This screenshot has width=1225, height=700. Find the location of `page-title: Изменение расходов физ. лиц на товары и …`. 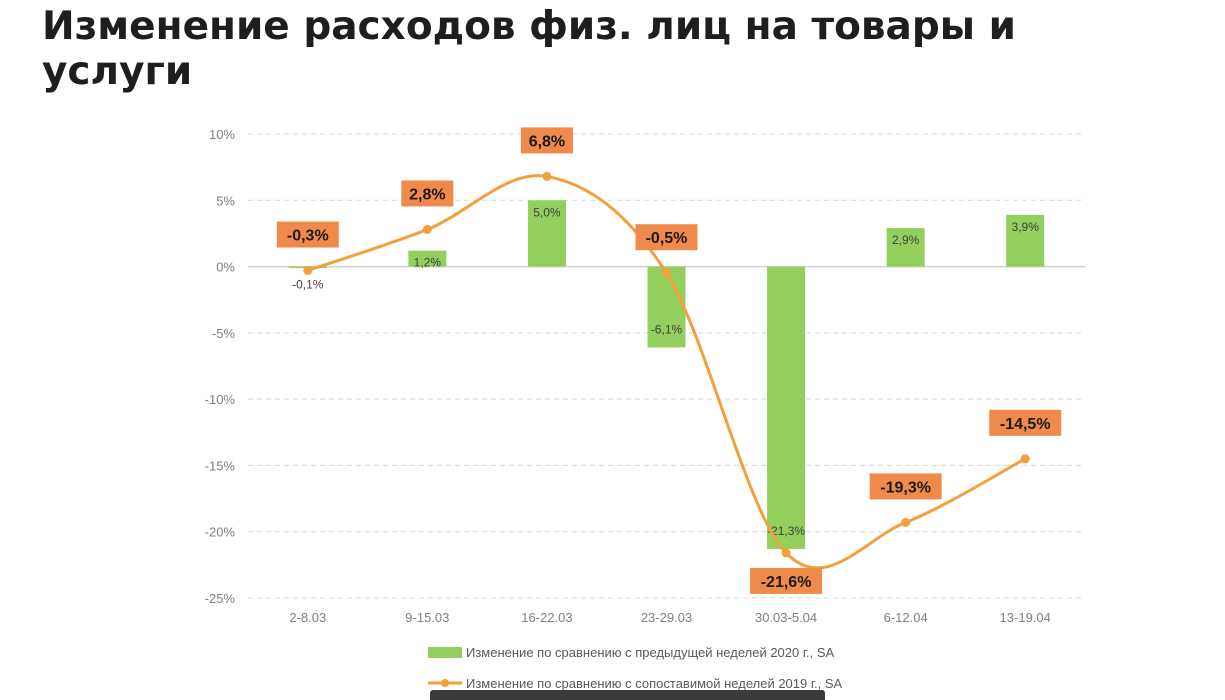

page-title: Изменение расходов физ. лиц на товары и … is located at coordinates (529, 49).